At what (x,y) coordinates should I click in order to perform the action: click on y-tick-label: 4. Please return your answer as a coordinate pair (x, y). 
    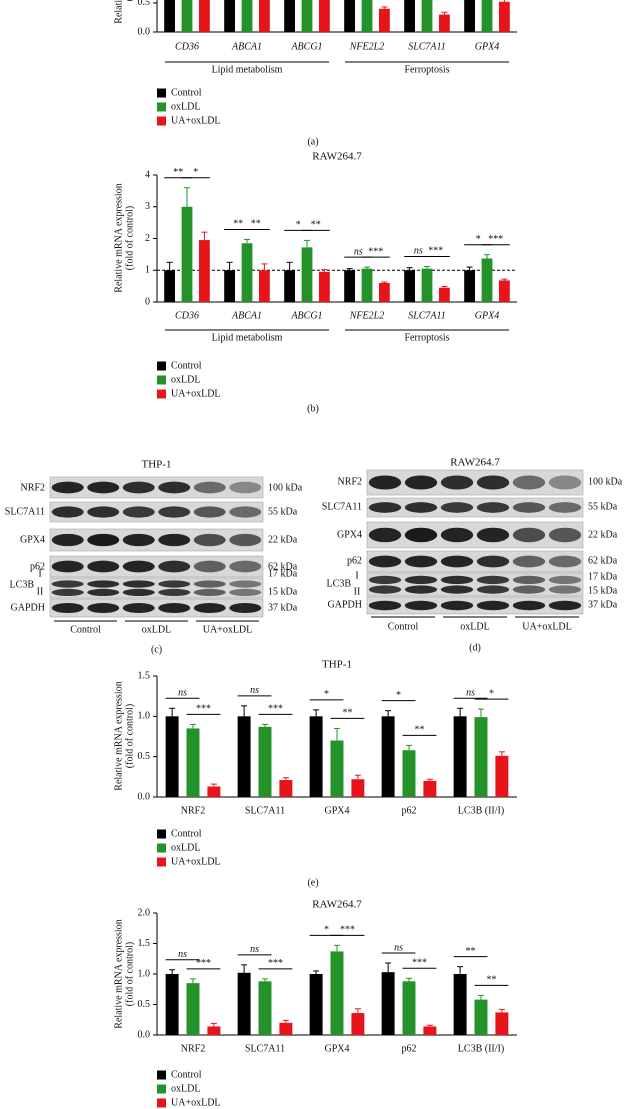
    Looking at the image, I should click on (147, 174).